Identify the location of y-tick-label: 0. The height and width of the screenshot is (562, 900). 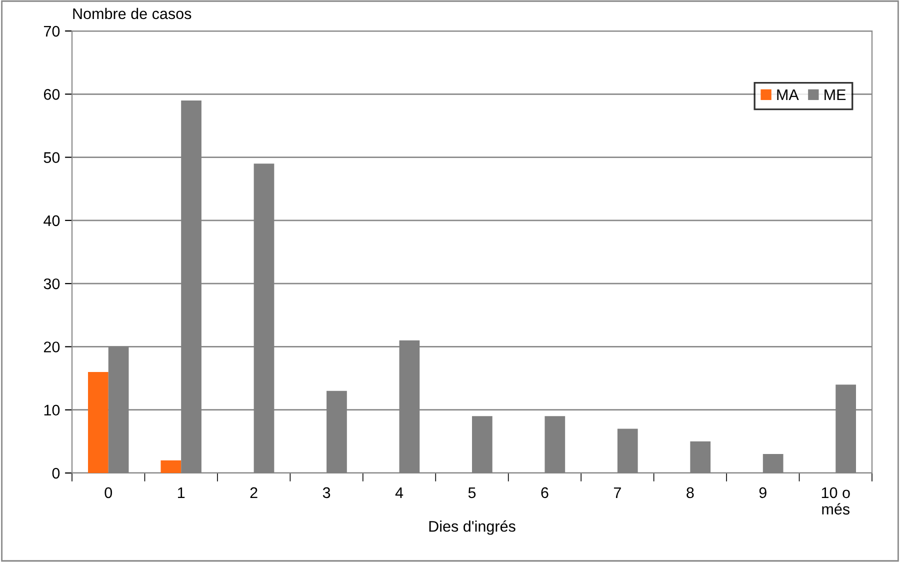
(56, 473).